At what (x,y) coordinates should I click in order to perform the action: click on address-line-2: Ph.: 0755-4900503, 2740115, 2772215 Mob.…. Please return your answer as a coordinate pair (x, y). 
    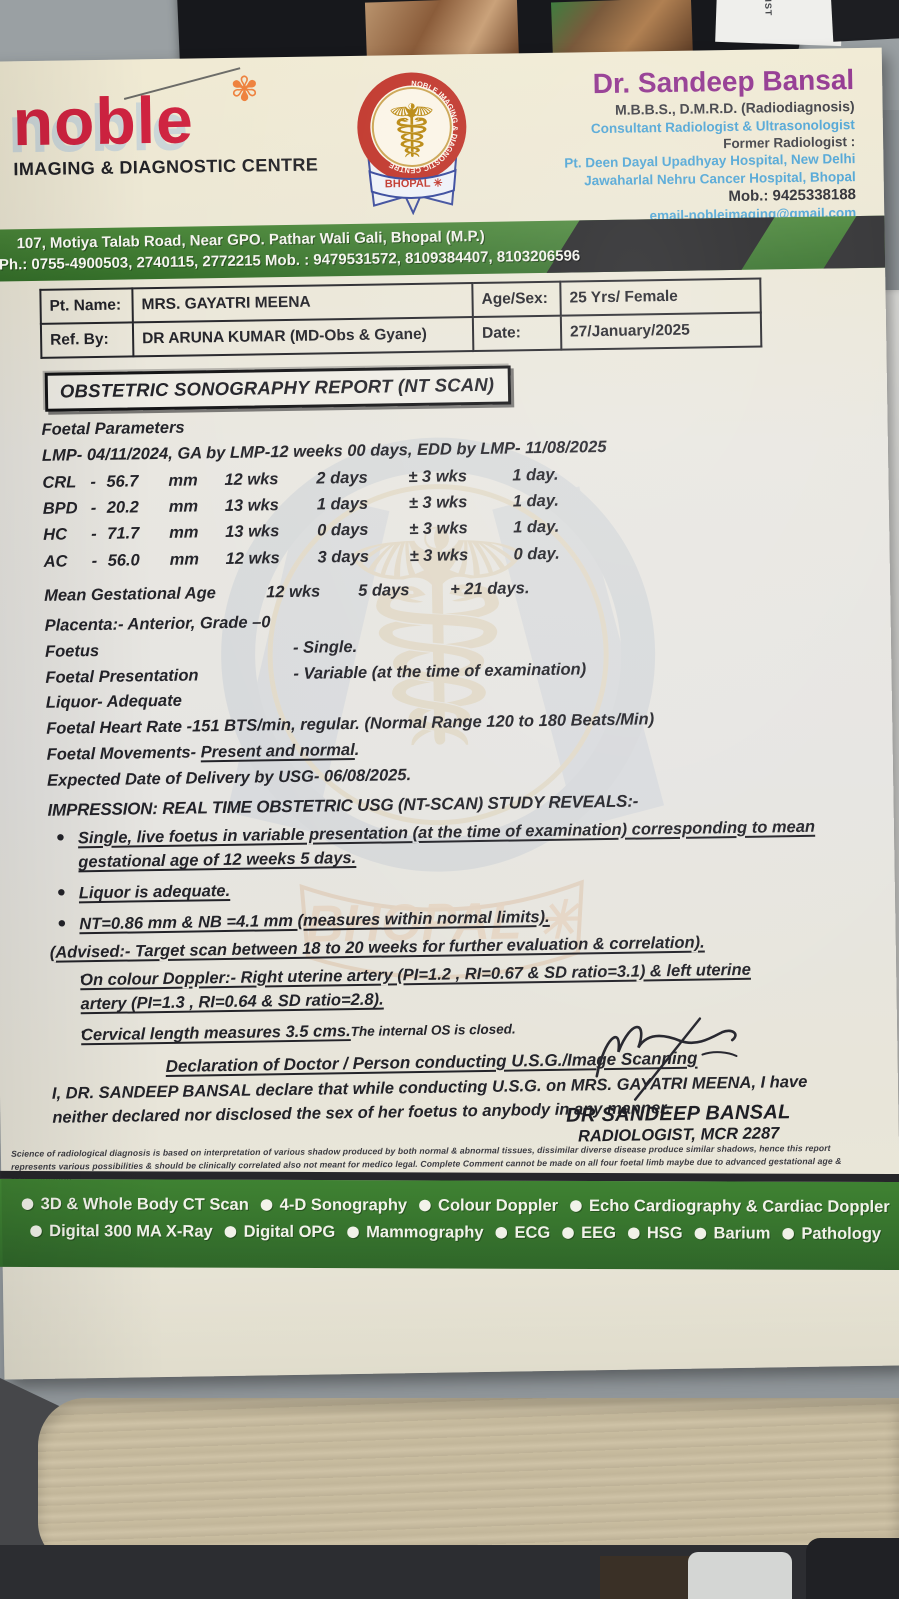
    Looking at the image, I should click on (290, 260).